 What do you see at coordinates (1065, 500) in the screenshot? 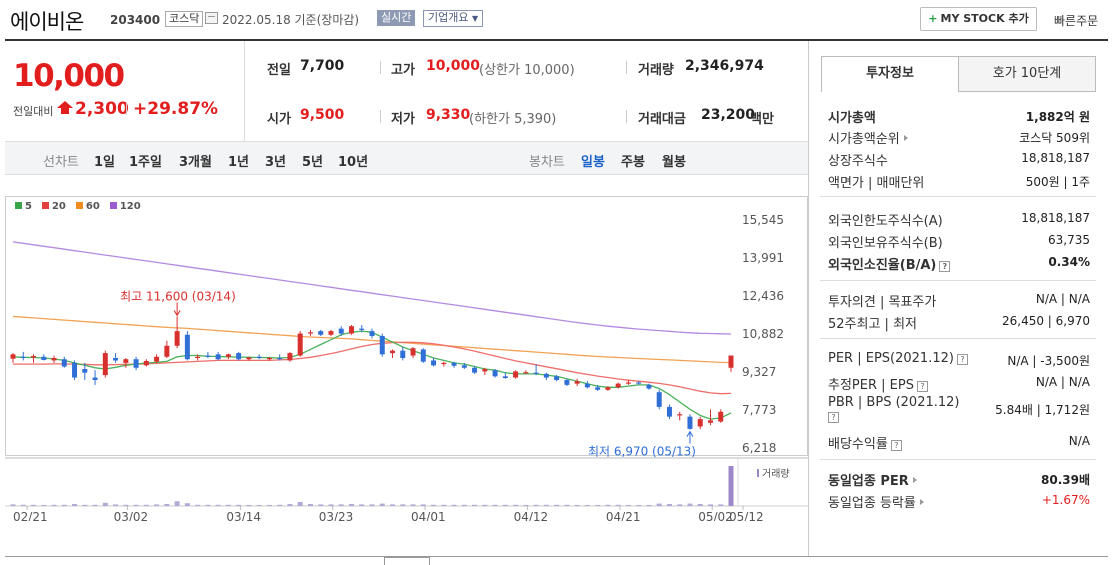
I see `invest-value: +1.67%` at bounding box center [1065, 500].